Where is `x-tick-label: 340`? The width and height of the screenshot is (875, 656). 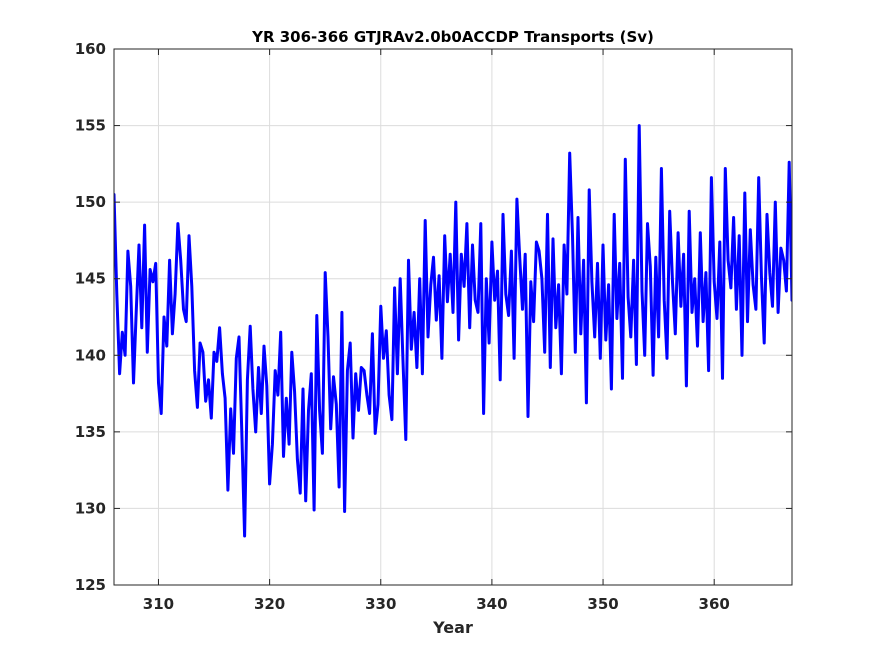
x-tick-label: 340 is located at coordinates (491, 604).